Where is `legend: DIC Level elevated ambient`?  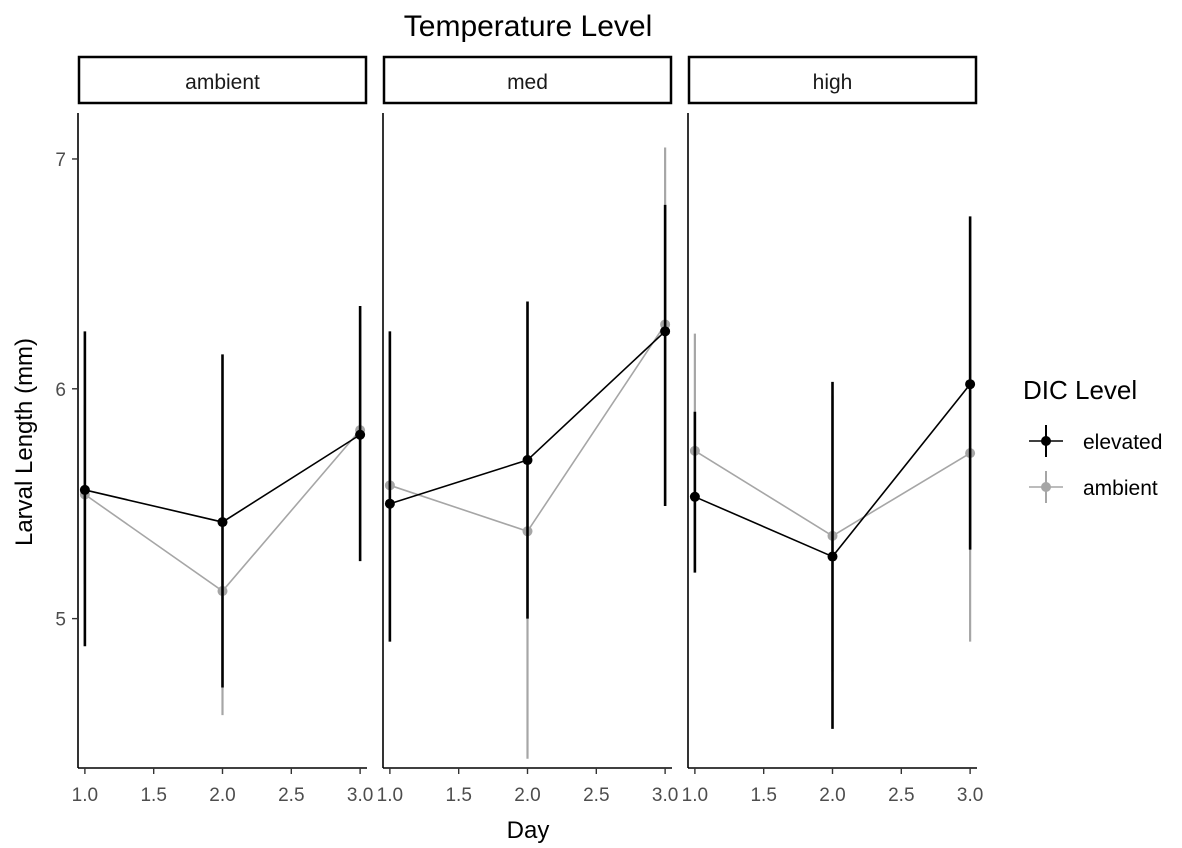
legend: DIC Level elevated ambient is located at coordinates (1092, 439).